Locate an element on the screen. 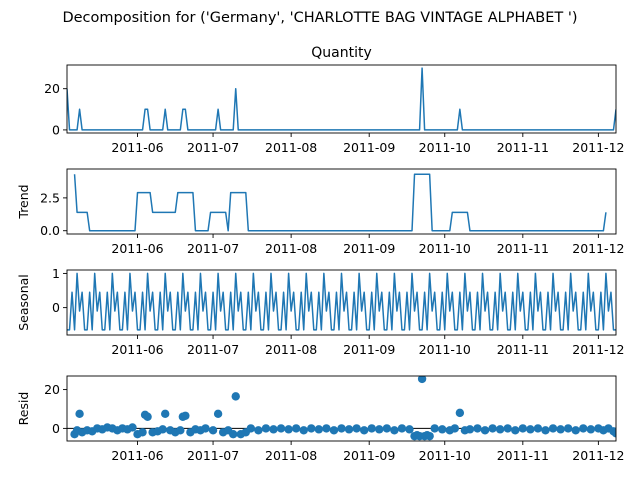 Image resolution: width=640 pixels, height=480 pixels. axes-frame-seasonal is located at coordinates (341, 302).